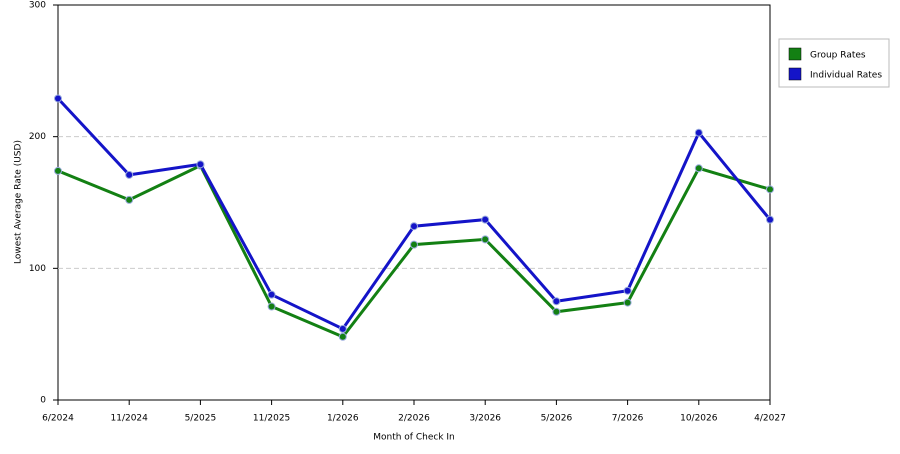  I want to click on legend-label: Individual Rates, so click(846, 76).